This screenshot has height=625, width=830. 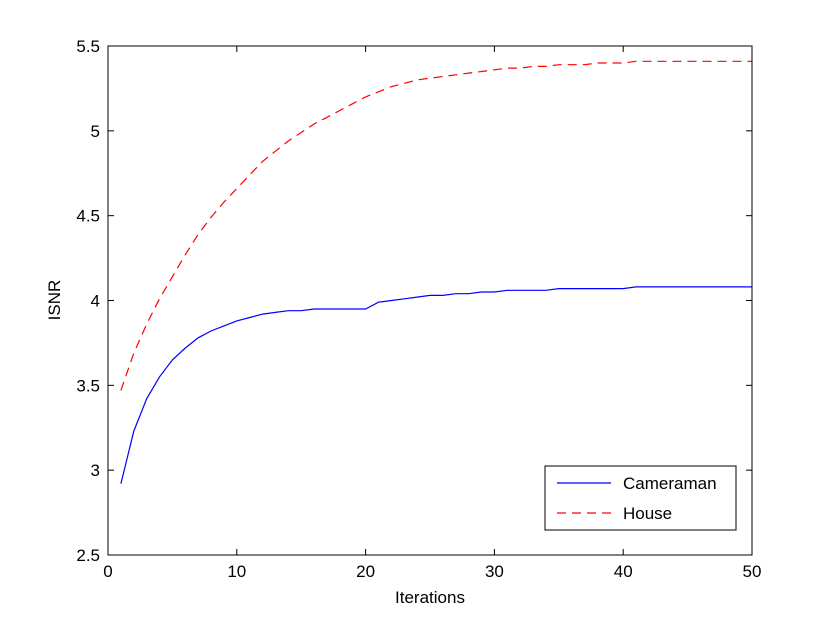 I want to click on x-axis-label: Iterations, so click(x=430, y=597).